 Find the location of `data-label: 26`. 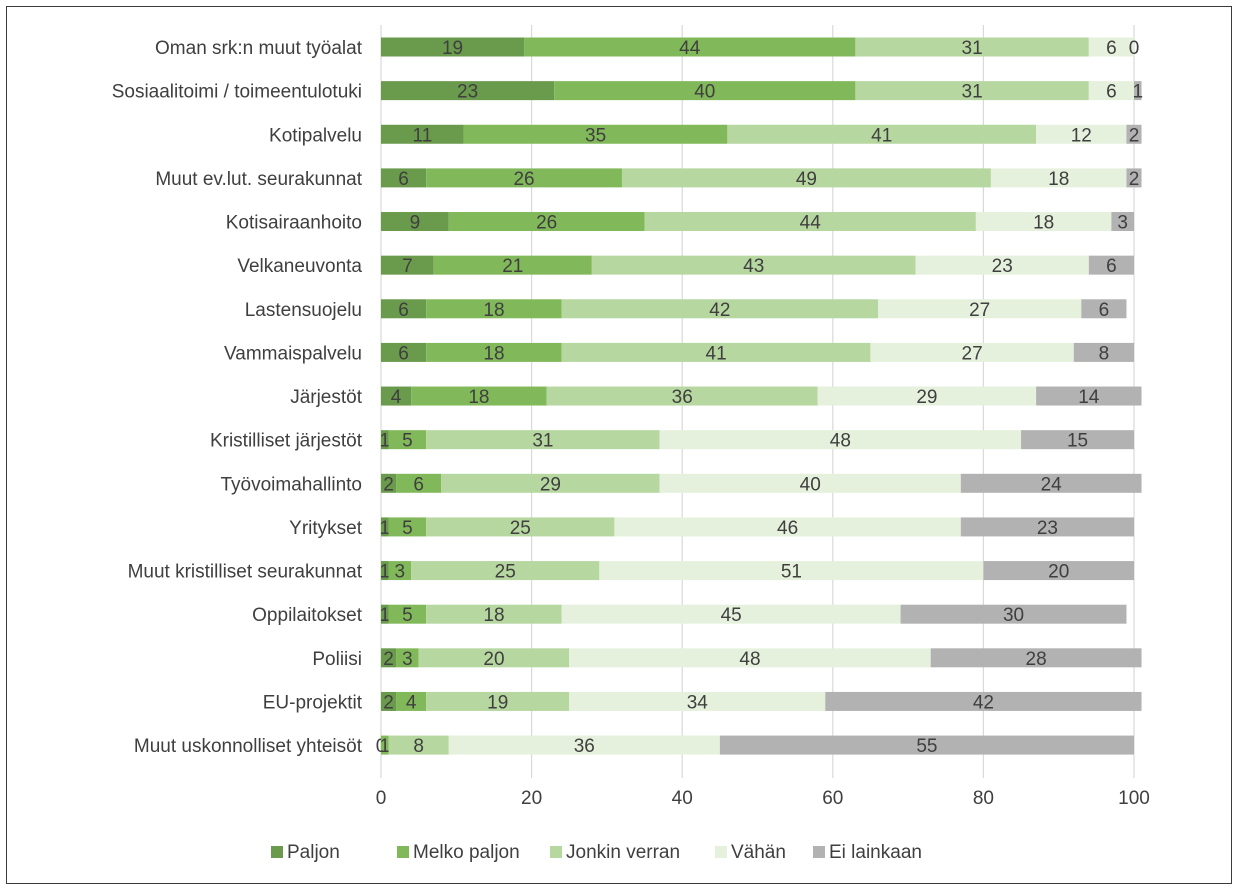

data-label: 26 is located at coordinates (523, 179).